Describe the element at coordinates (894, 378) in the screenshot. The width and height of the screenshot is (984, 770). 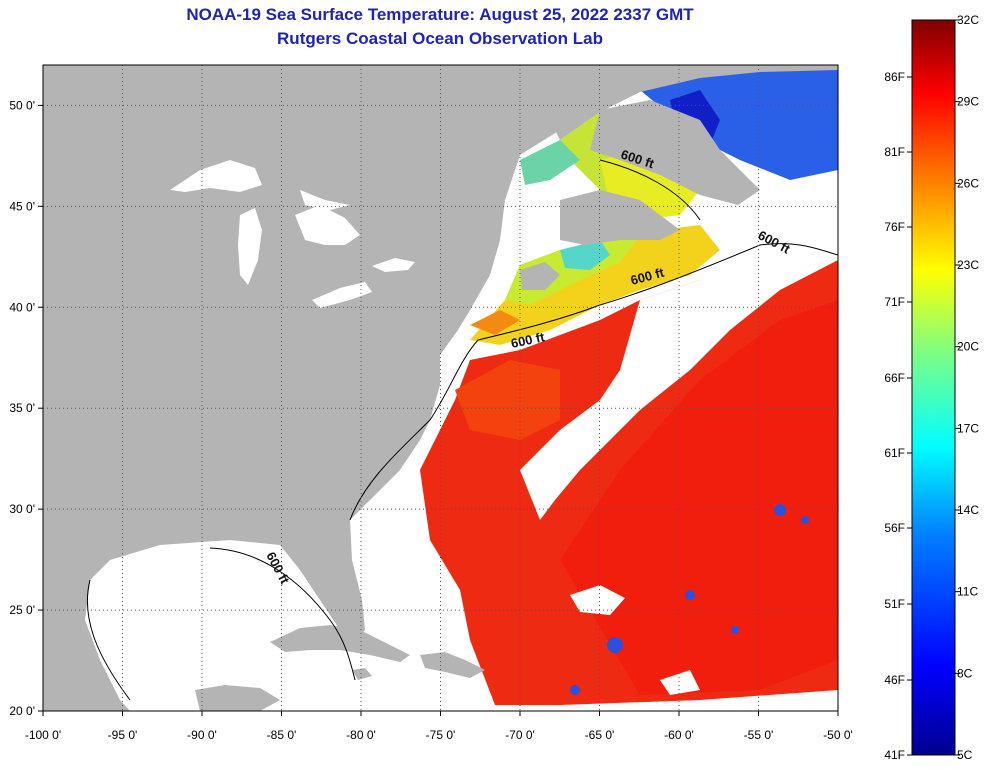
I see `colorbar-fahrenheit-label: 66F` at that location.